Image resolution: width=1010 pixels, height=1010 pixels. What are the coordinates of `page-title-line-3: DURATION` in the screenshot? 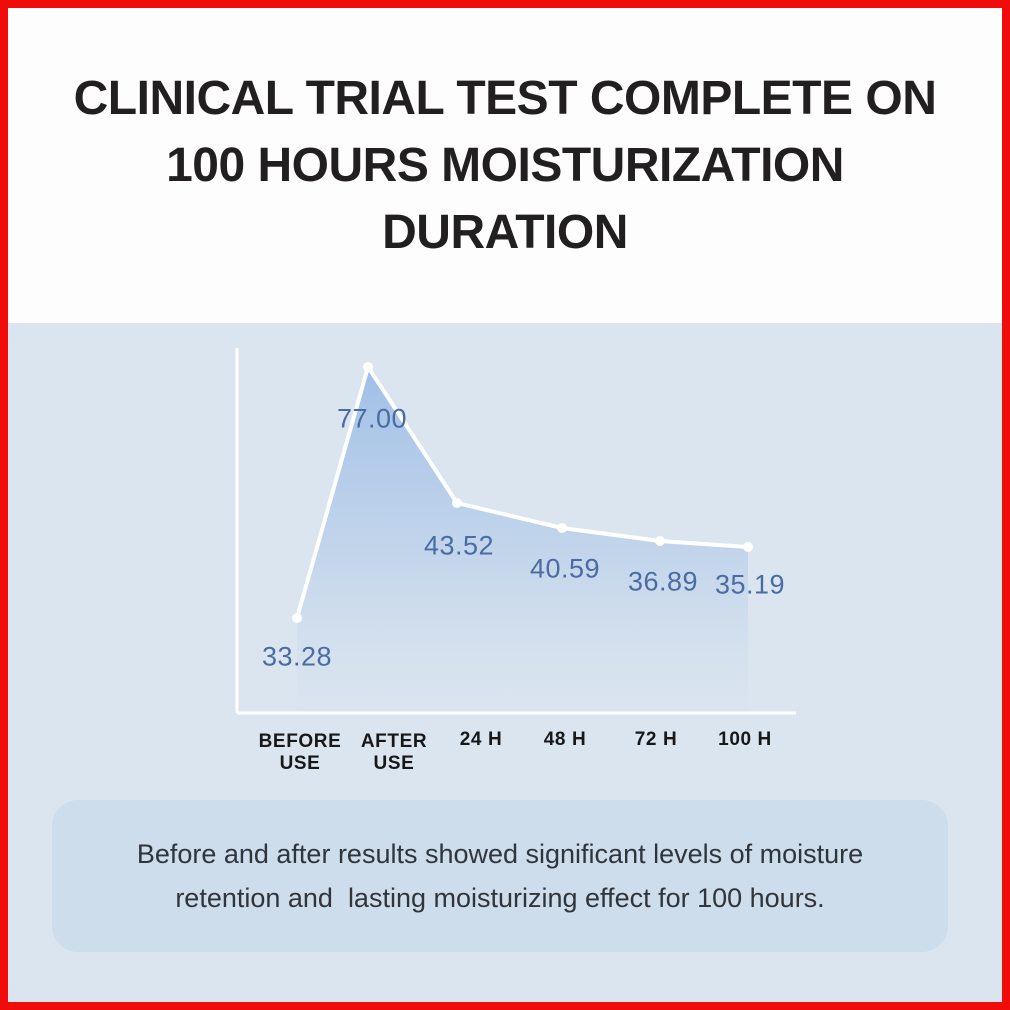 It's located at (505, 232).